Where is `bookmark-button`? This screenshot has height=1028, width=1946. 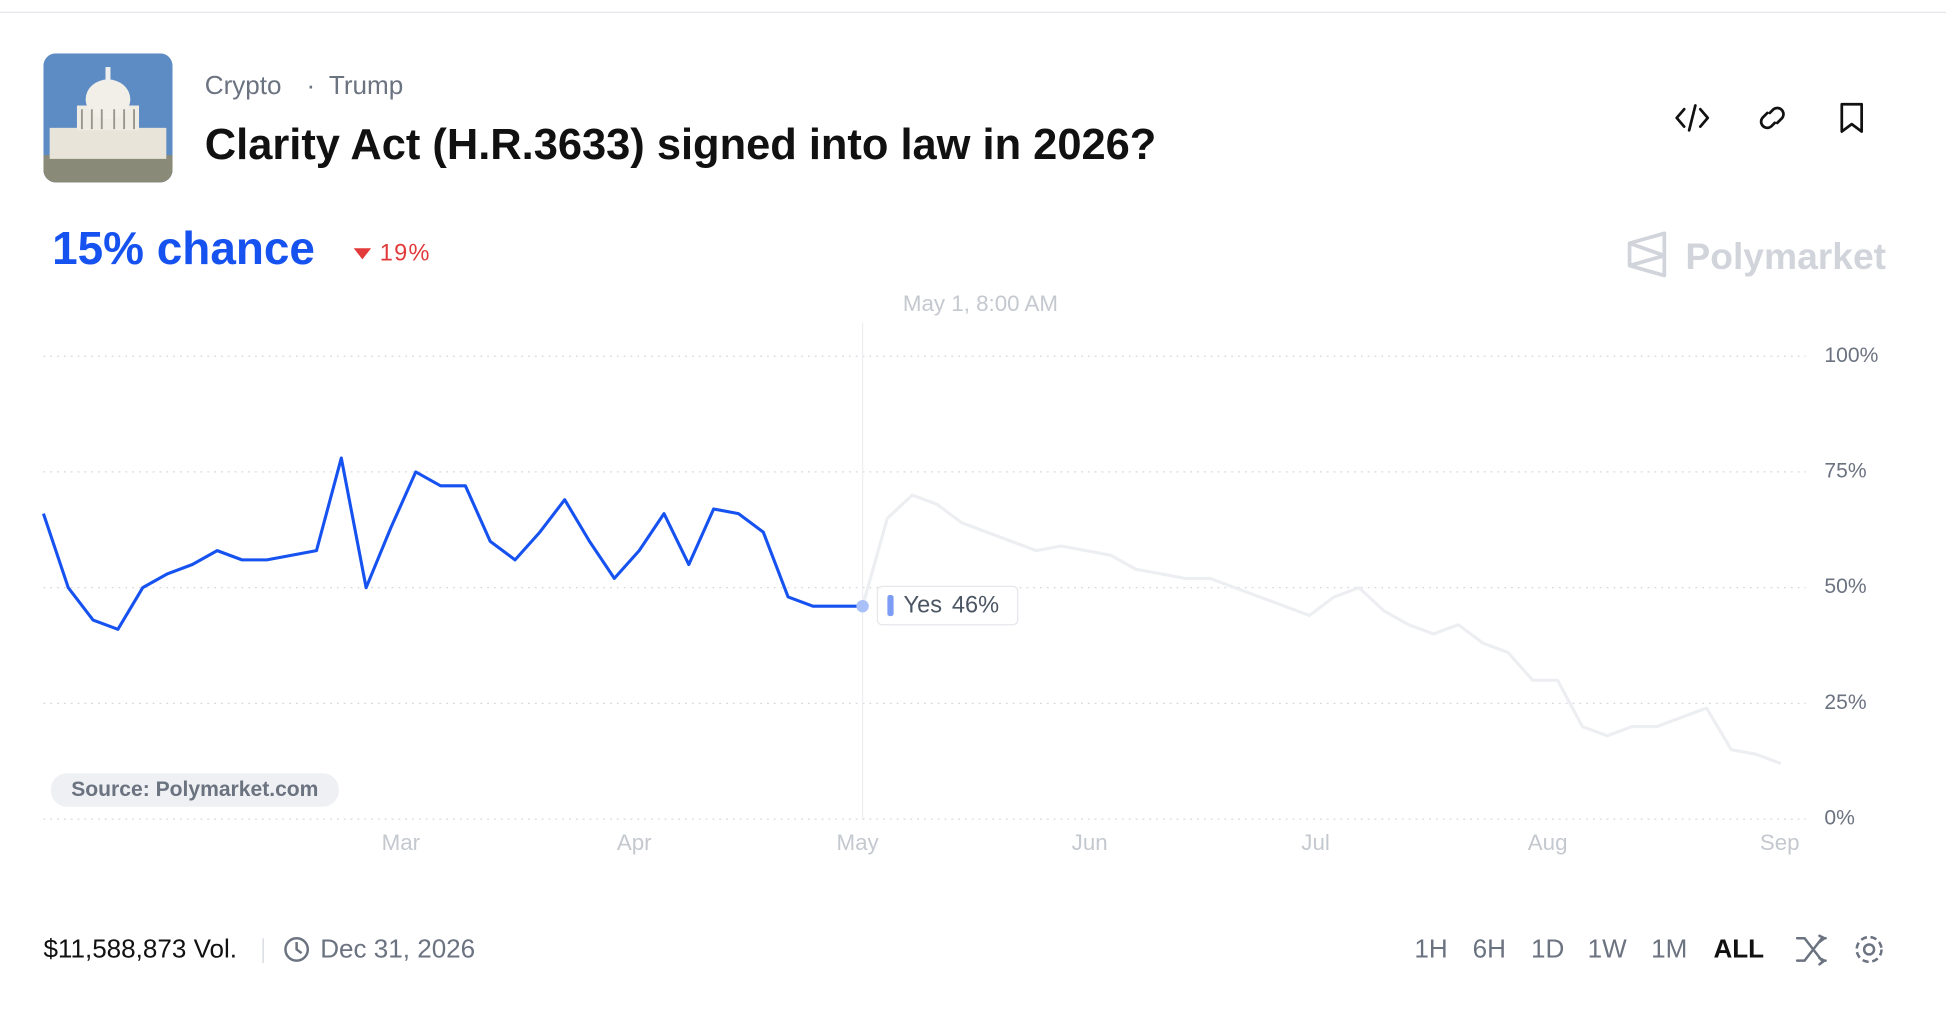 bookmark-button is located at coordinates (1852, 117).